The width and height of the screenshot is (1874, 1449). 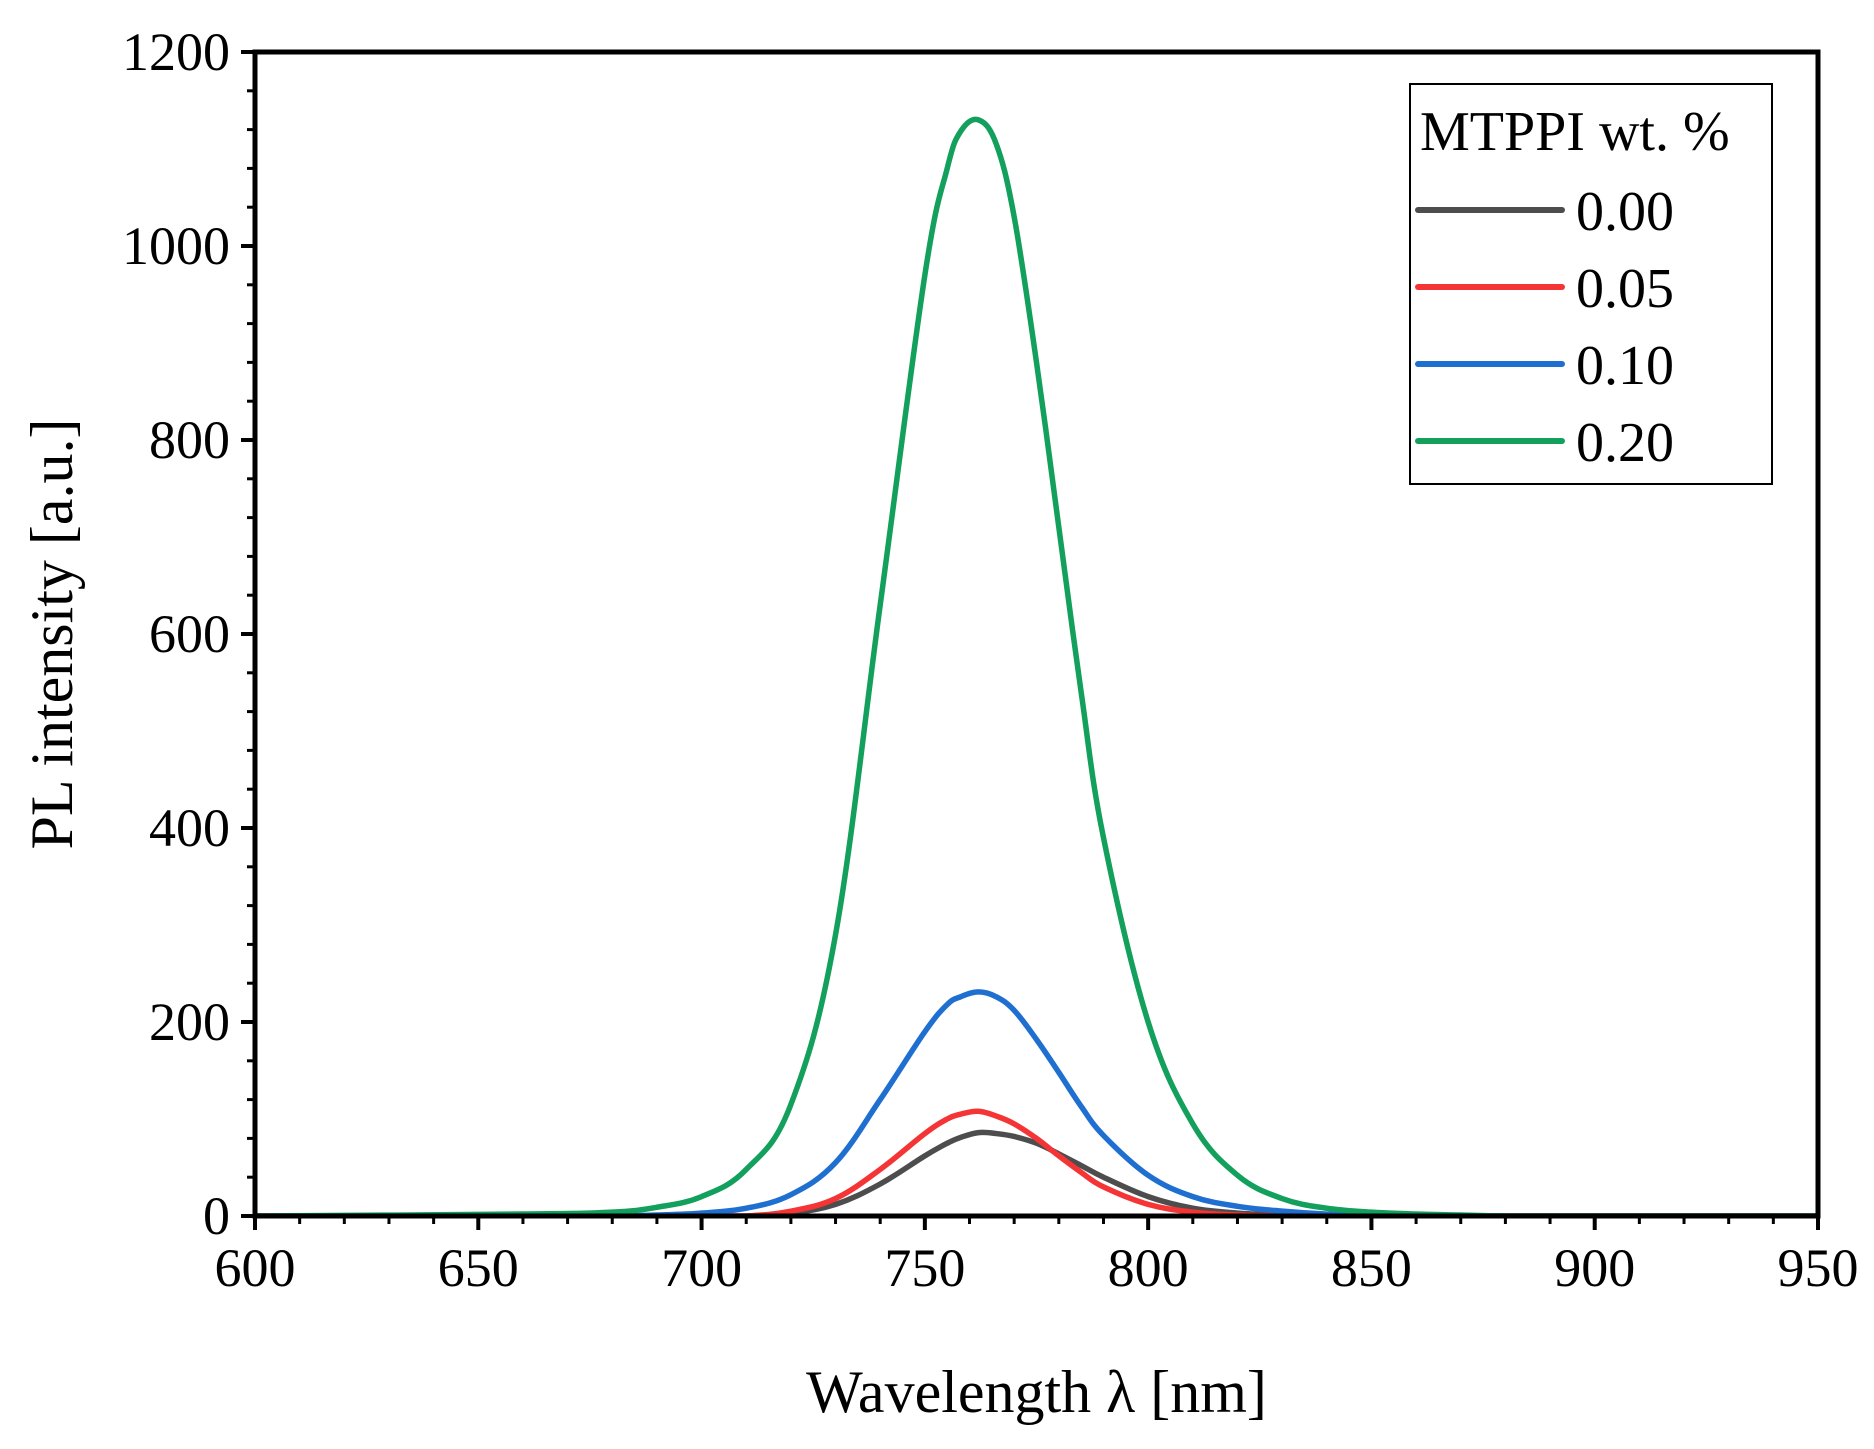 I want to click on x-tick-label: 750, so click(x=924, y=1268).